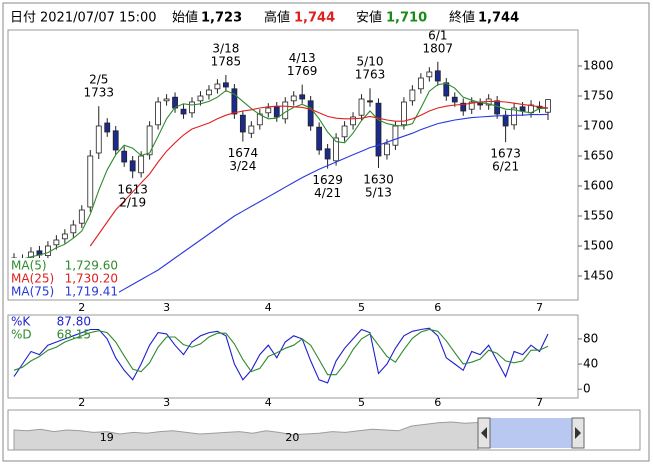 This screenshot has width=653, height=470. Describe the element at coordinates (281, 352) in the screenshot. I see `stoch-line` at that location.